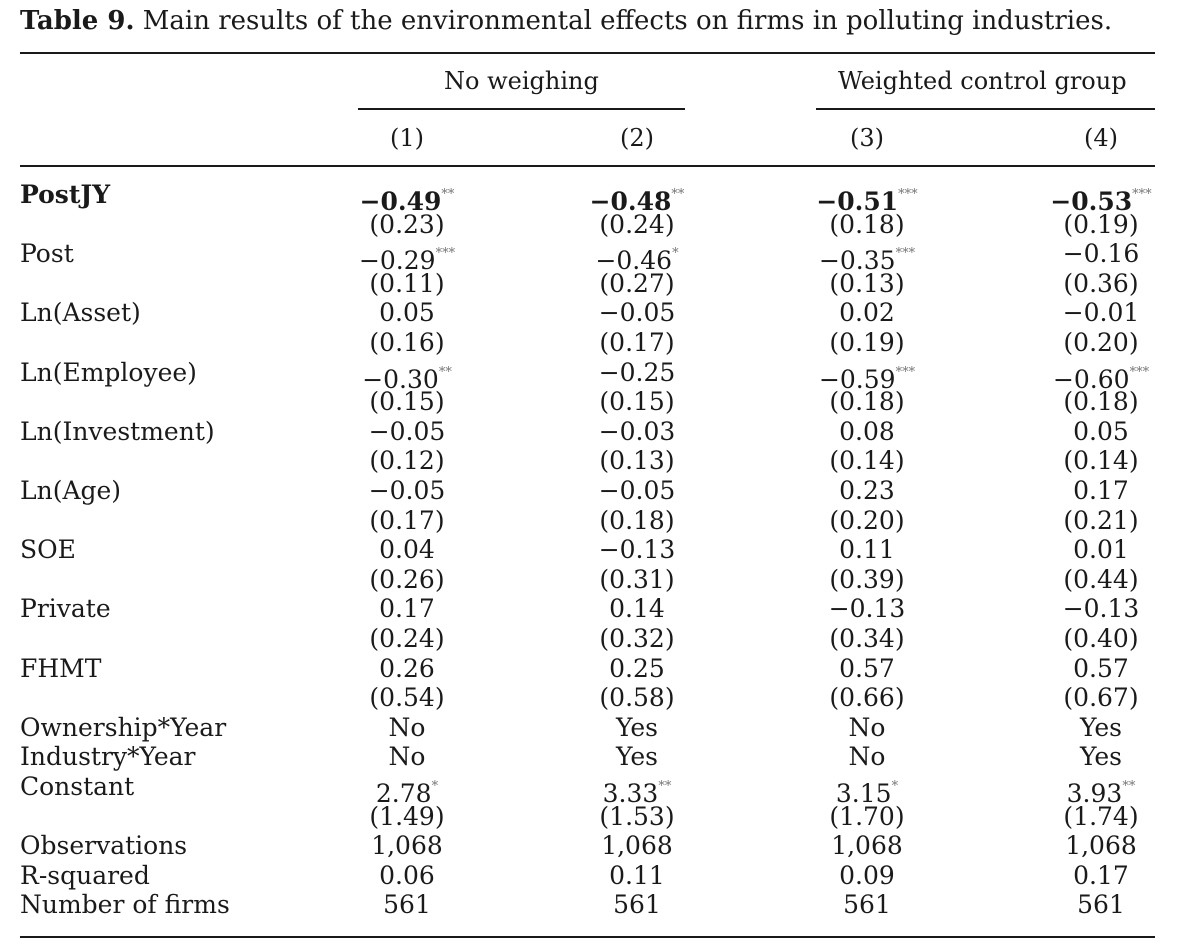 Image resolution: width=1190 pixels, height=950 pixels. I want to click on table-cell: 3.33**, so click(637, 790).